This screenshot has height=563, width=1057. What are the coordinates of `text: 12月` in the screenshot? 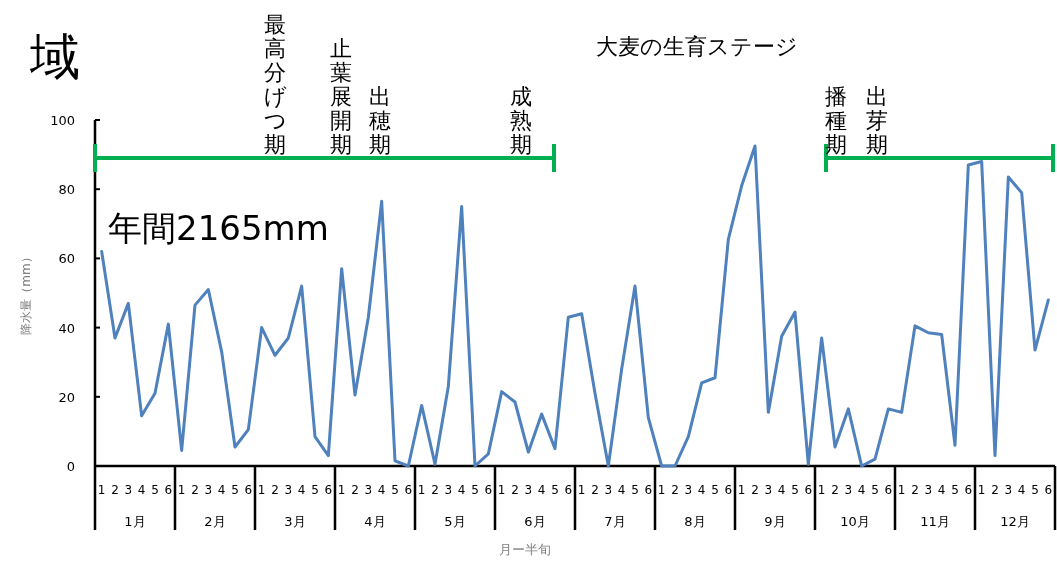 It's located at (1015, 521).